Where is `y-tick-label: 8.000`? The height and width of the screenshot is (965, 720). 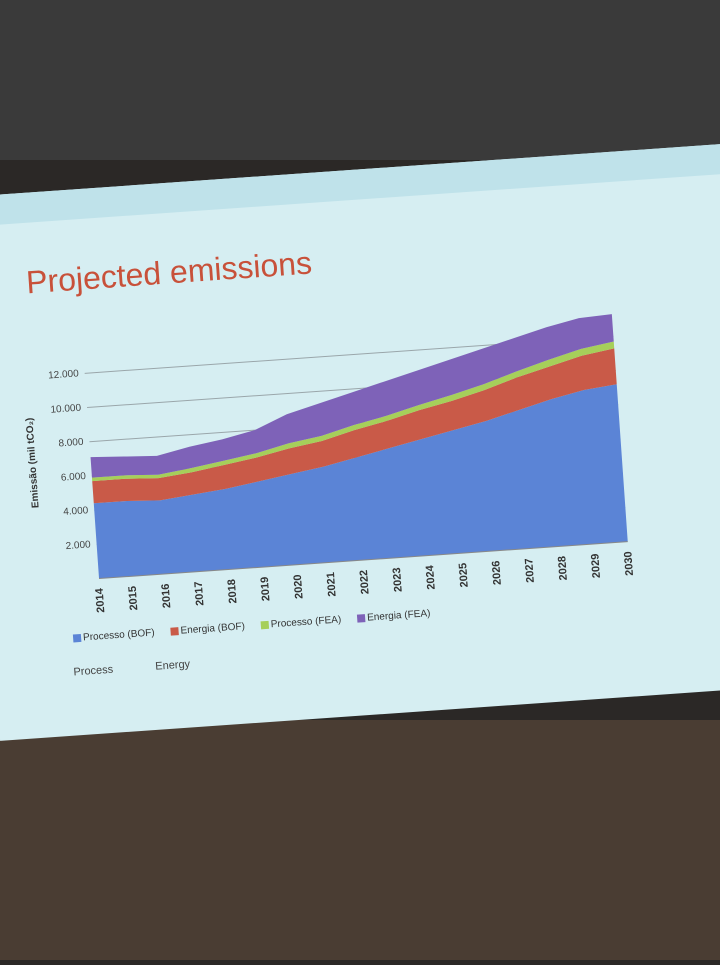 y-tick-label: 8.000 is located at coordinates (71, 443).